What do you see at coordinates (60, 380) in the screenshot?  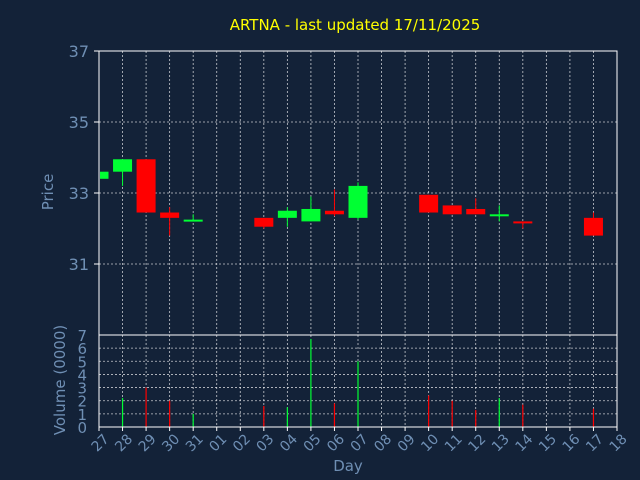 I see `volume-axis-label: Volume (0000)` at bounding box center [60, 380].